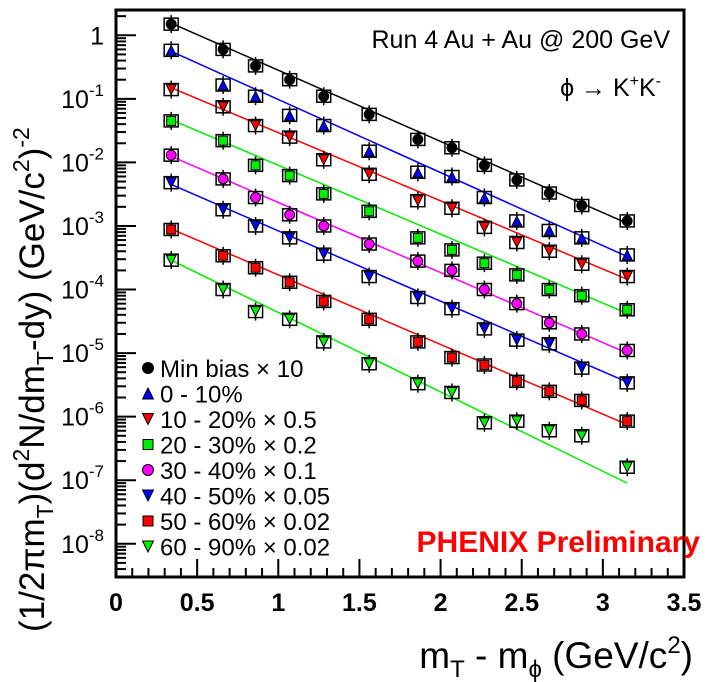  Describe the element at coordinates (201, 395) in the screenshot. I see `legend-label: 0 - 10%` at that location.